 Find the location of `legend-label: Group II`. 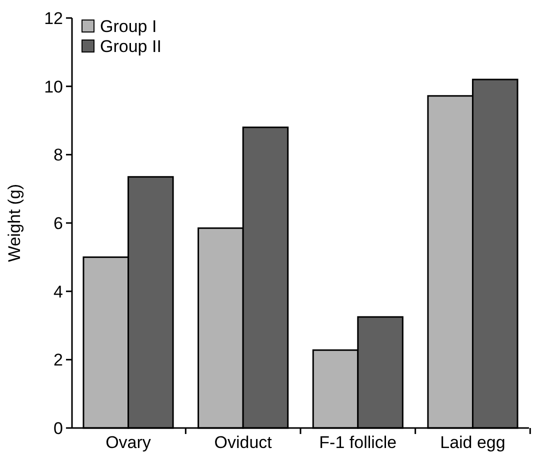

legend-label: Group II is located at coordinates (131, 46).